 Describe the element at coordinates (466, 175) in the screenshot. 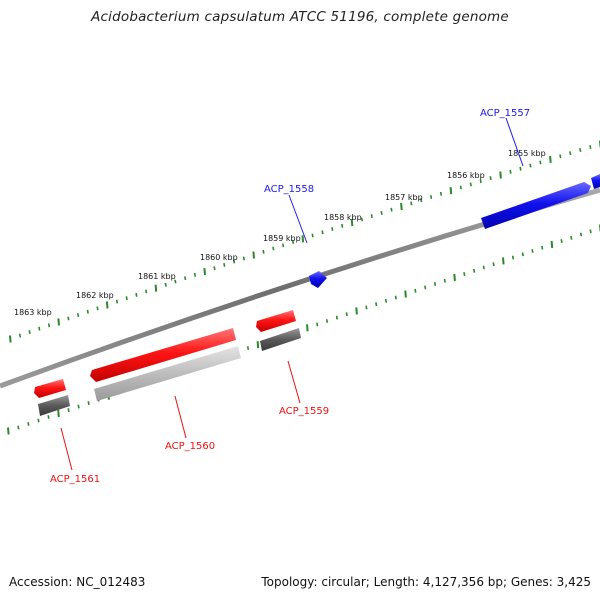

I see `kbp-label-1856: 1856 kbp` at that location.